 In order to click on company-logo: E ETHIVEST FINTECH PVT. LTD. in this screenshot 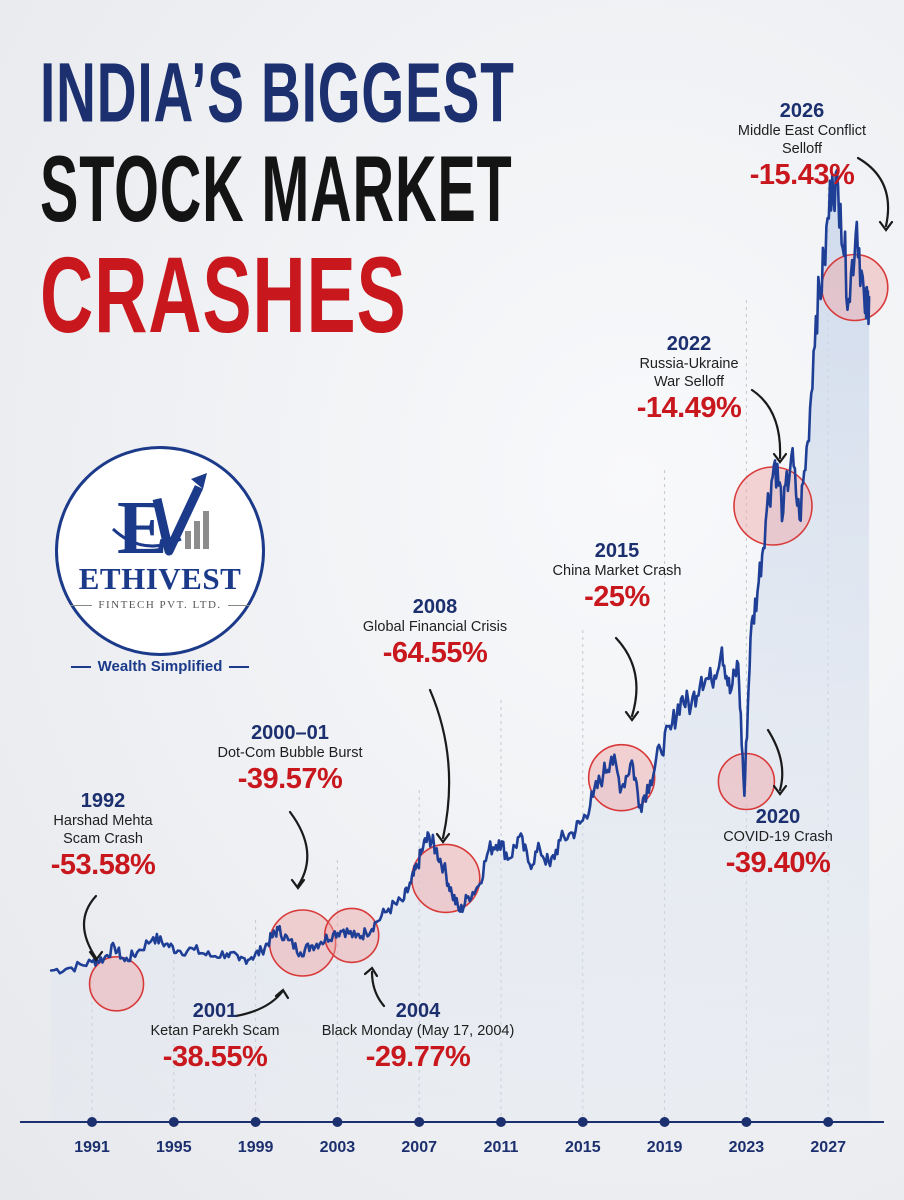, I will do `click(160, 551)`.